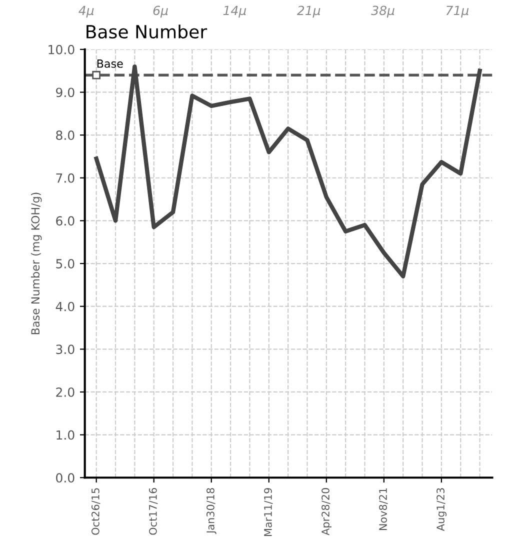 The width and height of the screenshot is (508, 549). I want to click on chart-title: Base Number, so click(147, 31).